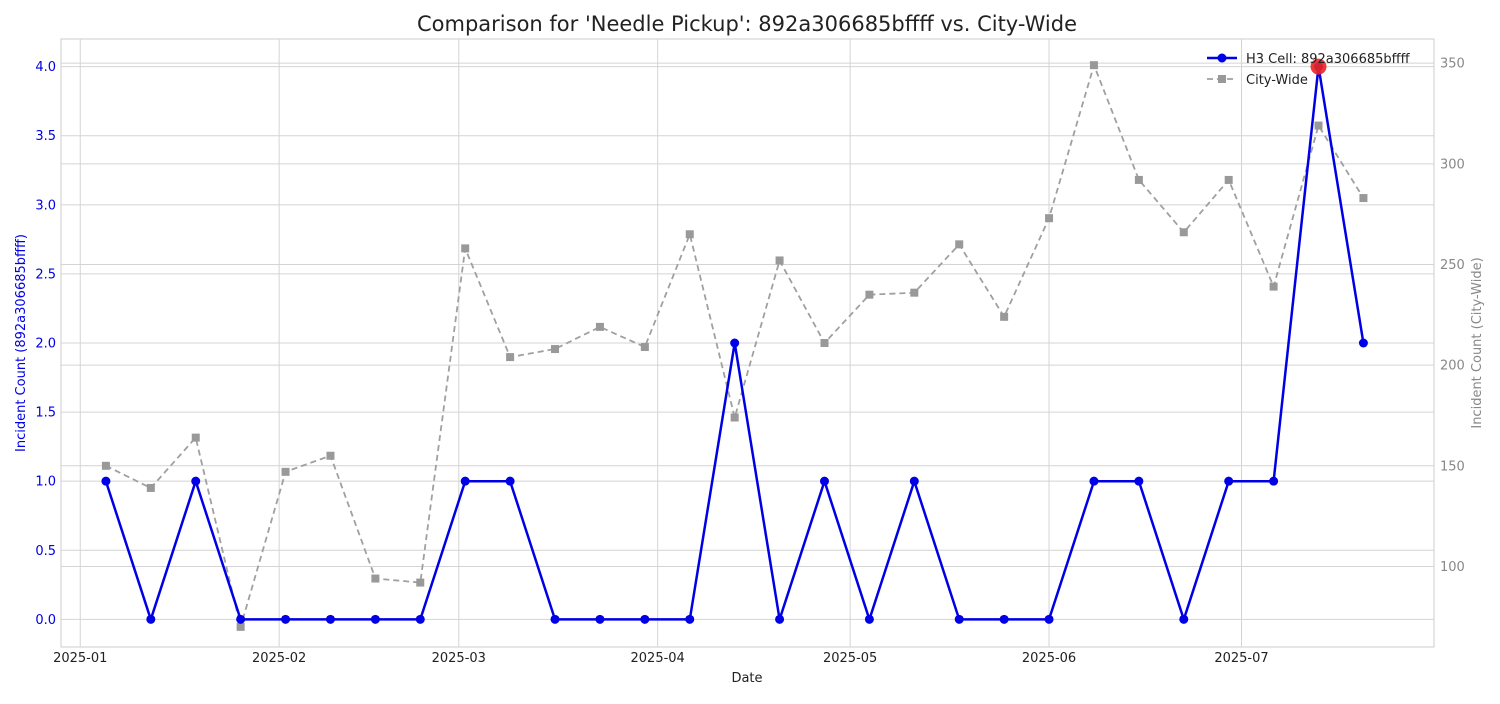  Describe the element at coordinates (1241, 658) in the screenshot. I see `x-tick-label: 2025-07` at that location.